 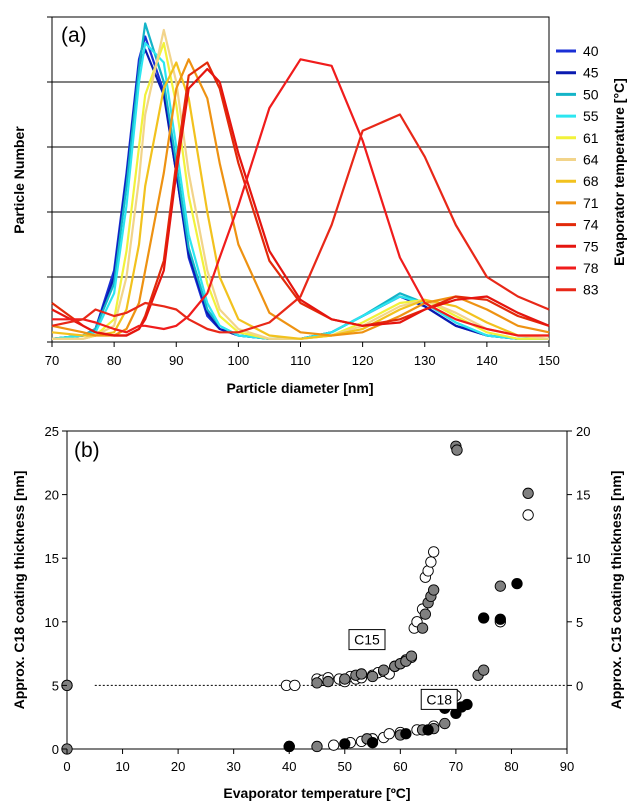 What do you see at coordinates (577, 170) in the screenshot?
I see `panel-a-legend: 40 45 50 55 61 64 68 71 74 75 78 83` at bounding box center [577, 170].